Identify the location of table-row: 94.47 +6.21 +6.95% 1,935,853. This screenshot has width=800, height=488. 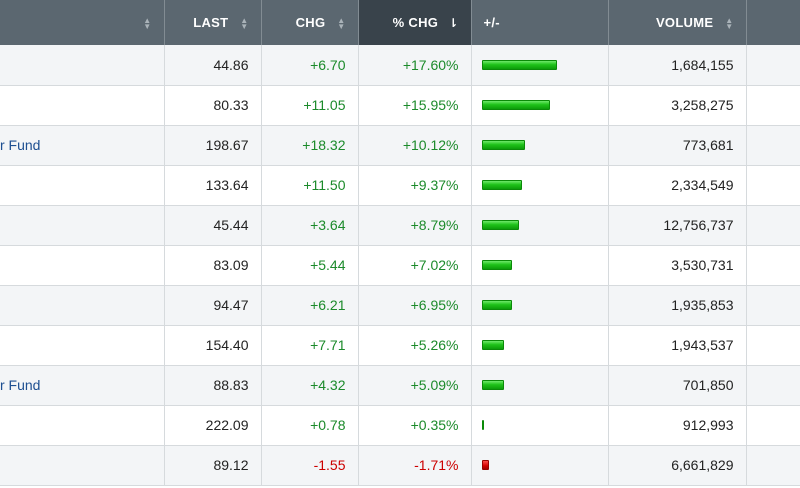
(400, 305).